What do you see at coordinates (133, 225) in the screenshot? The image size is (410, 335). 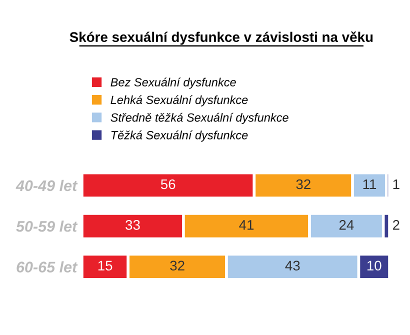 I see `data-label: 33` at bounding box center [133, 225].